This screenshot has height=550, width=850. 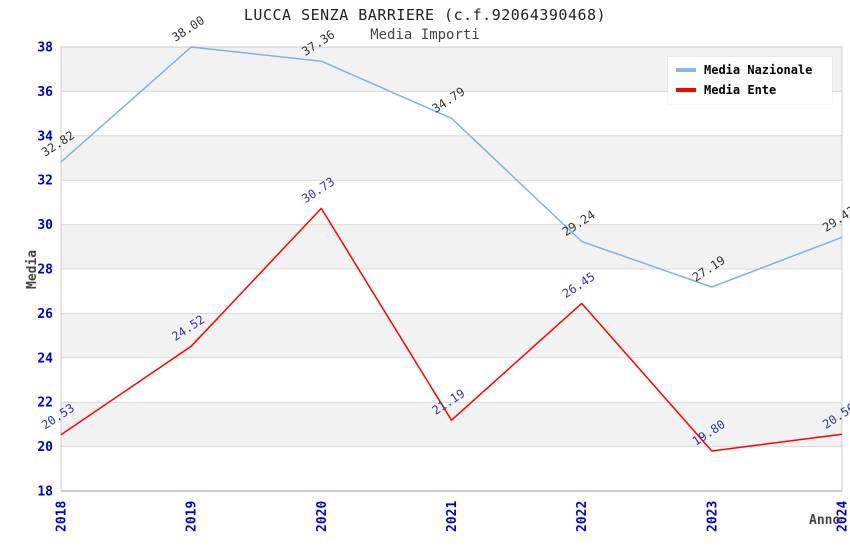 What do you see at coordinates (686, 70) in the screenshot?
I see `media-nazionale-line-swatch-icon` at bounding box center [686, 70].